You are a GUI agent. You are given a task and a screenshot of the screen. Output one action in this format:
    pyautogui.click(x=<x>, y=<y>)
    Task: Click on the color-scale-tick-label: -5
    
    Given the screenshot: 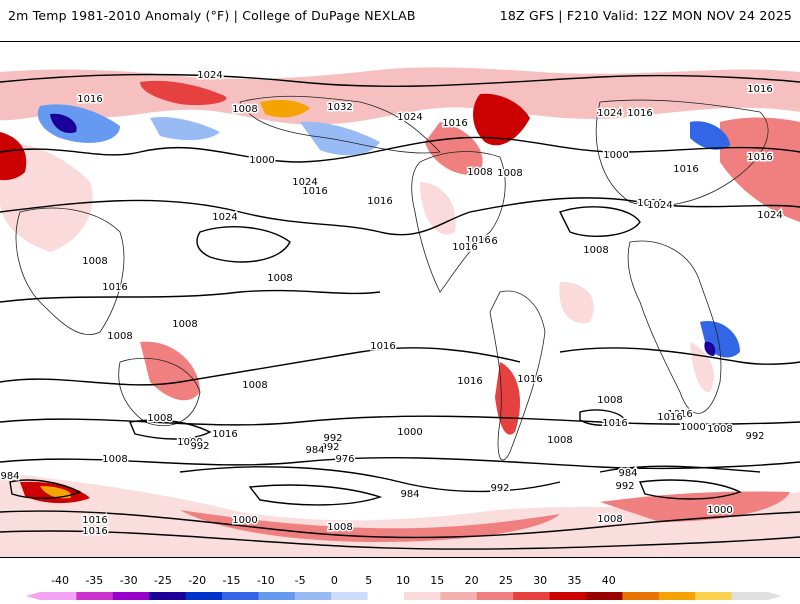 What is the action you would take?
    pyautogui.click(x=300, y=580)
    